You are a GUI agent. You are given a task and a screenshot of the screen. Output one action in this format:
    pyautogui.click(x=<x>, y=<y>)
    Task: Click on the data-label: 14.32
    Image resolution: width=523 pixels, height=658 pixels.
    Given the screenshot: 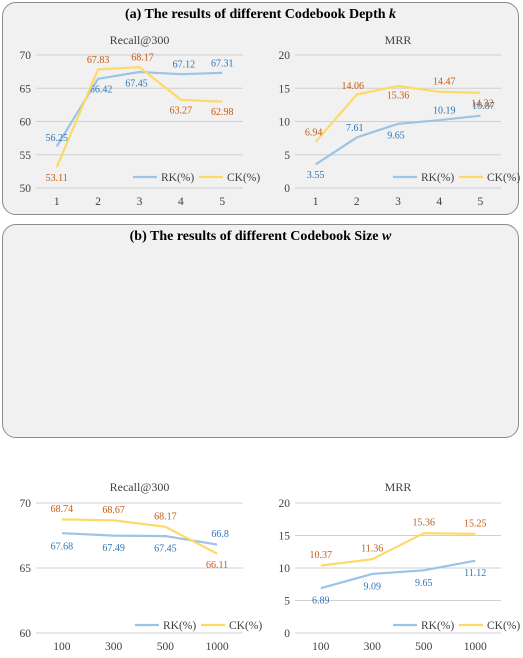 What is the action you would take?
    pyautogui.click(x=482, y=103)
    